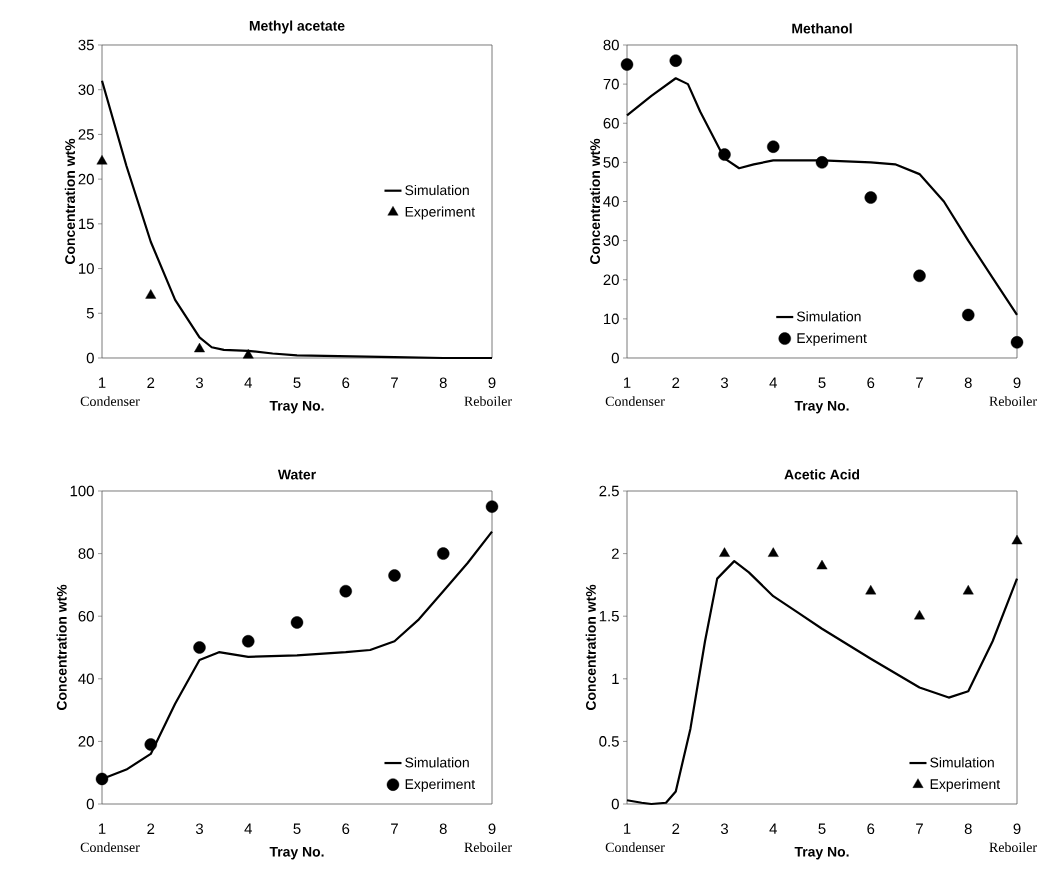 The height and width of the screenshot is (893, 1049). What do you see at coordinates (609, 491) in the screenshot?
I see `y-tick-label: 2.5` at bounding box center [609, 491].